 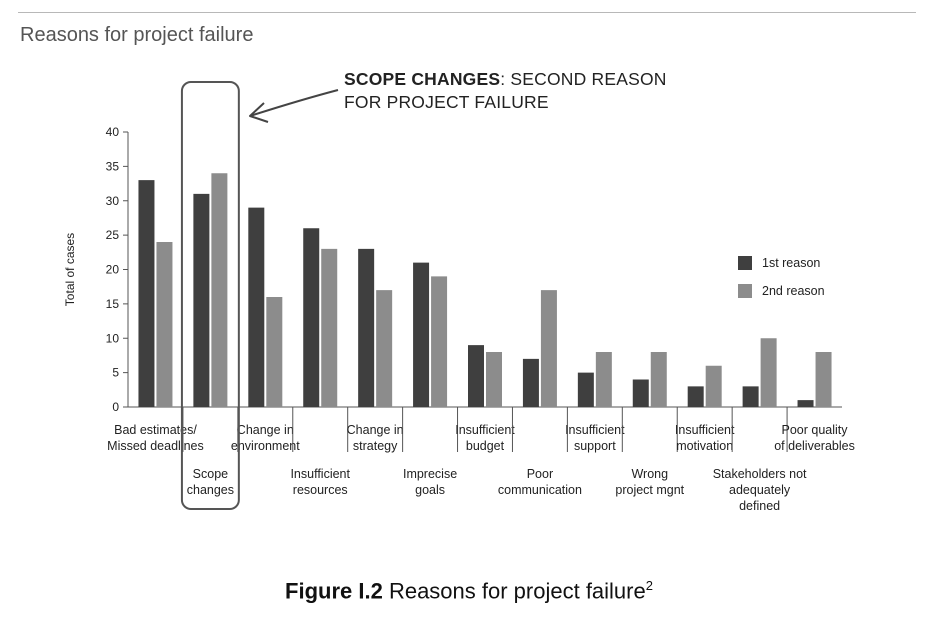 I want to click on y-tick-label: 10, so click(x=113, y=338).